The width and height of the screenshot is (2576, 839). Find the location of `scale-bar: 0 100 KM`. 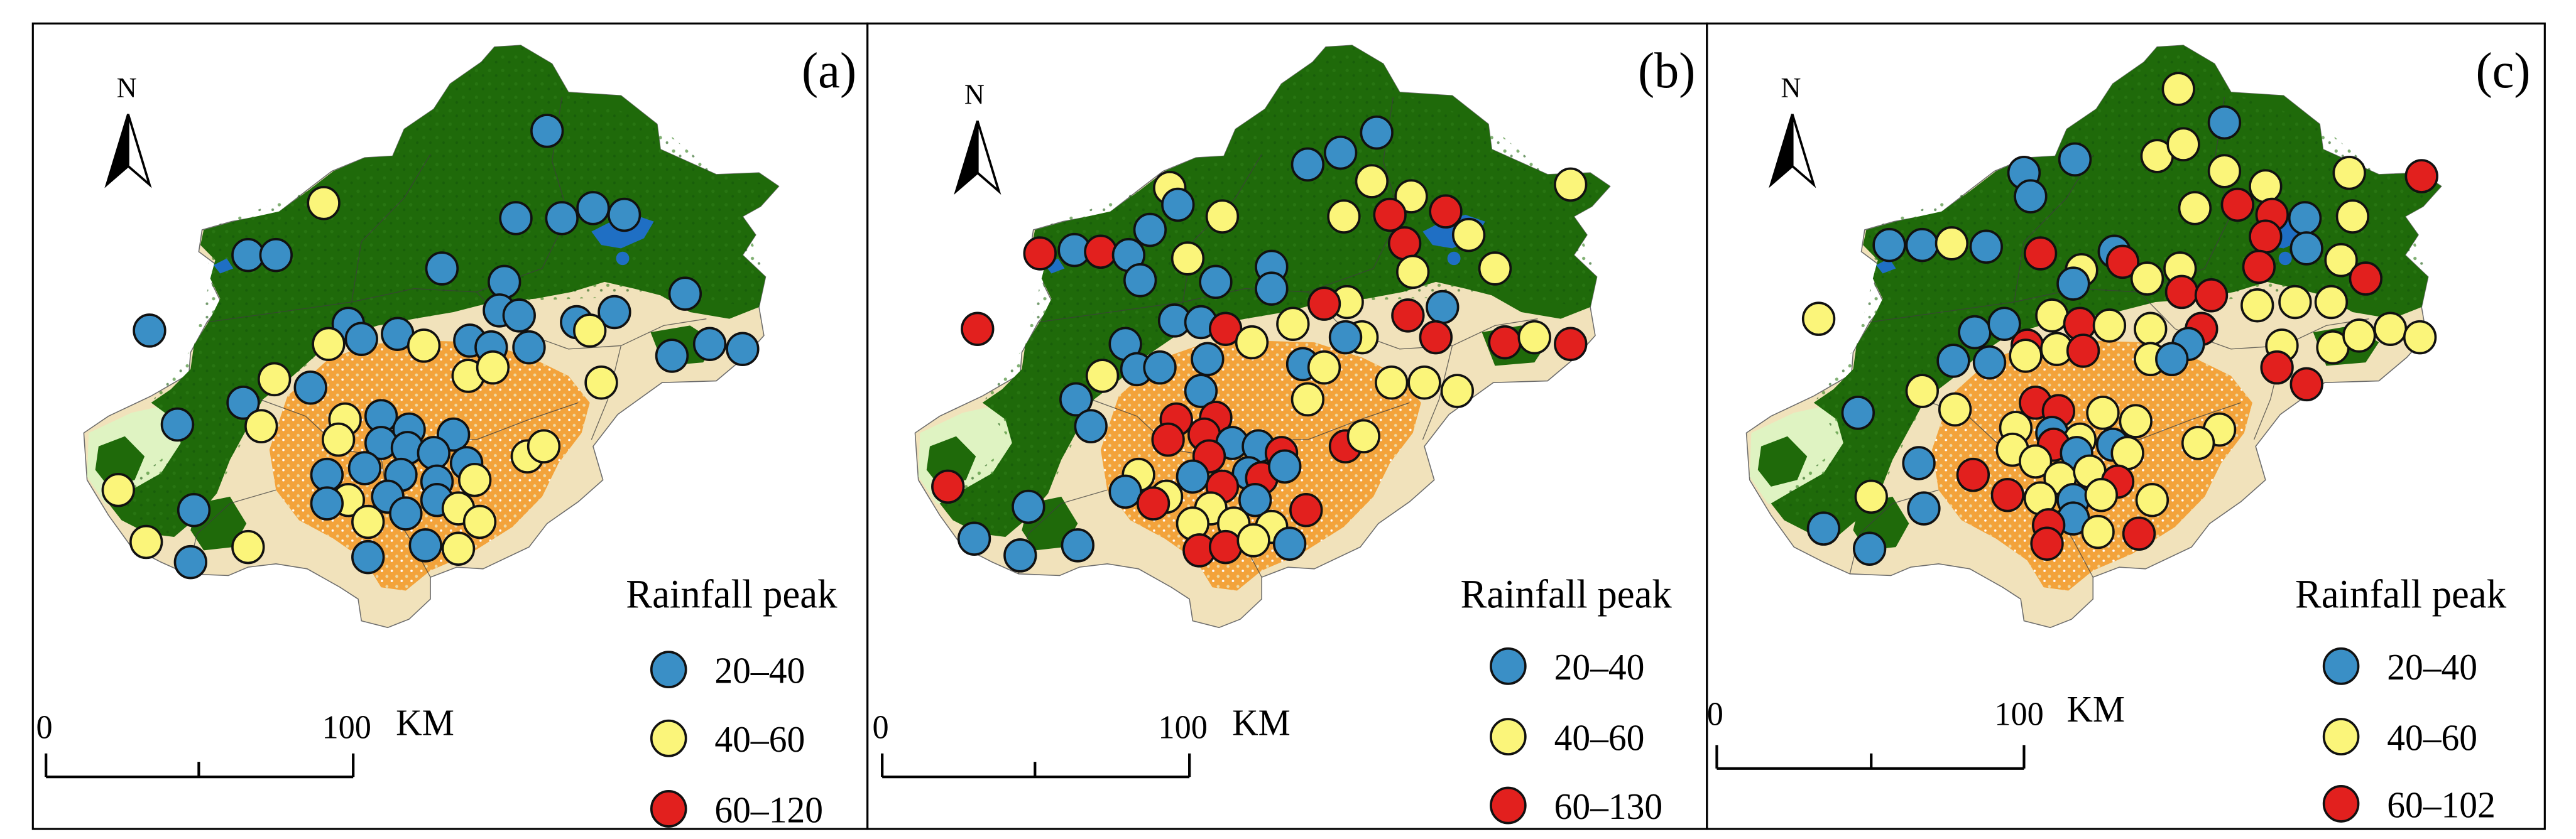

scale-bar: 0 100 KM is located at coordinates (1081, 740).